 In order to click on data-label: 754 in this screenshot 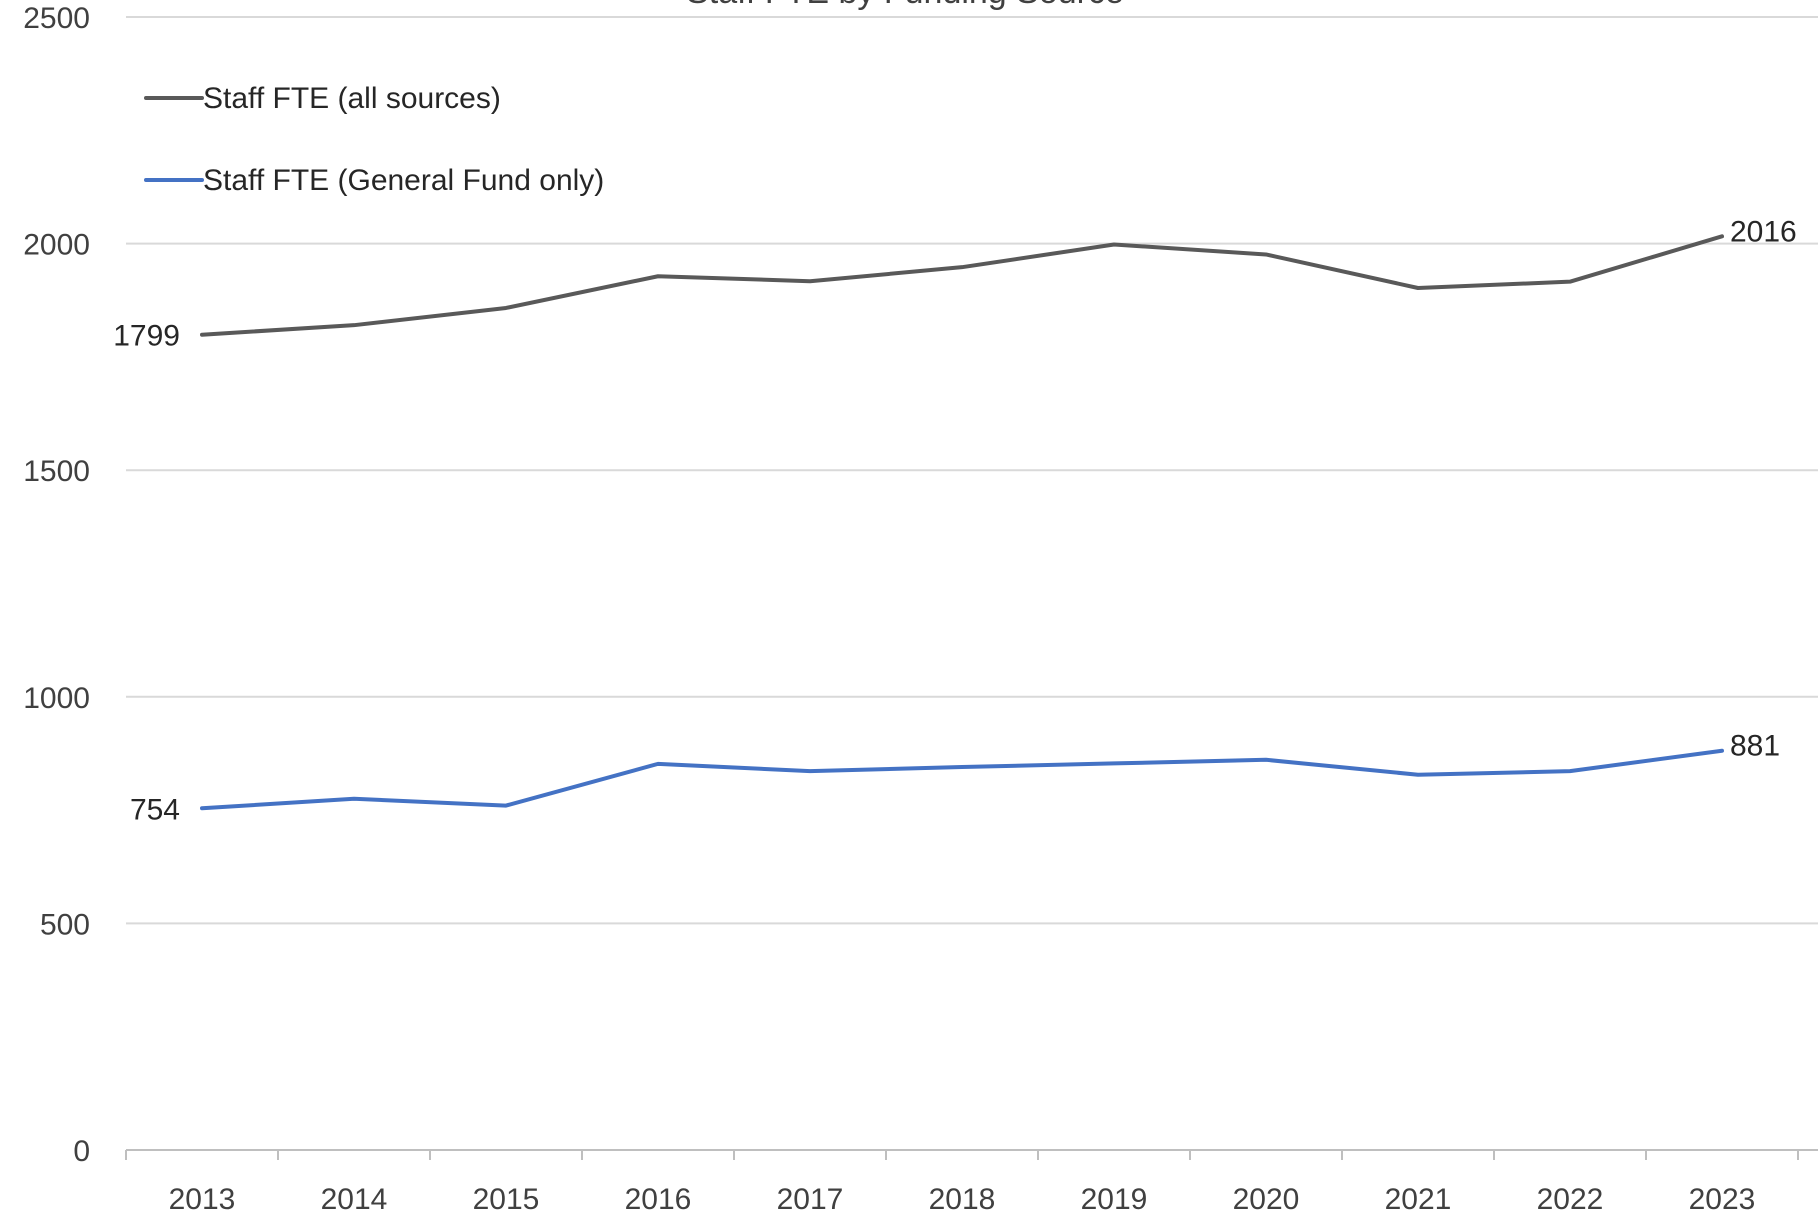, I will do `click(155, 809)`.